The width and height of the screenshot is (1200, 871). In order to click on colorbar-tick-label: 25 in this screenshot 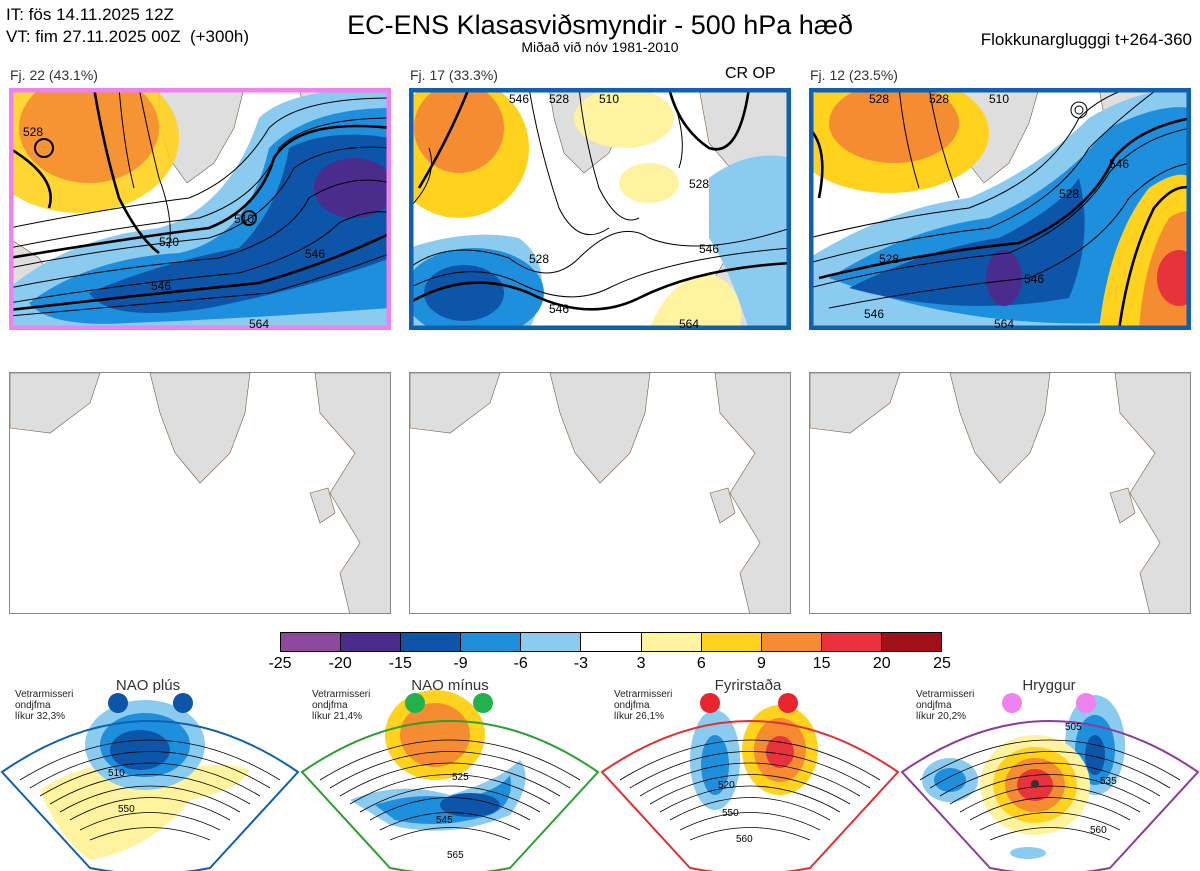, I will do `click(942, 663)`.